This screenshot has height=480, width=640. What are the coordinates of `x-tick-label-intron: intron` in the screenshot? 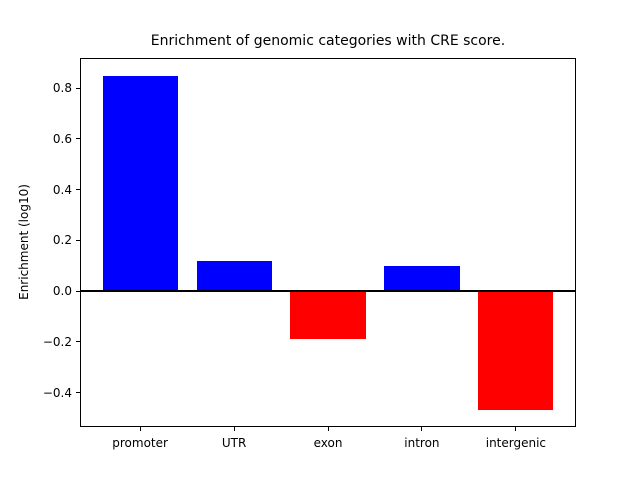 It's located at (422, 443).